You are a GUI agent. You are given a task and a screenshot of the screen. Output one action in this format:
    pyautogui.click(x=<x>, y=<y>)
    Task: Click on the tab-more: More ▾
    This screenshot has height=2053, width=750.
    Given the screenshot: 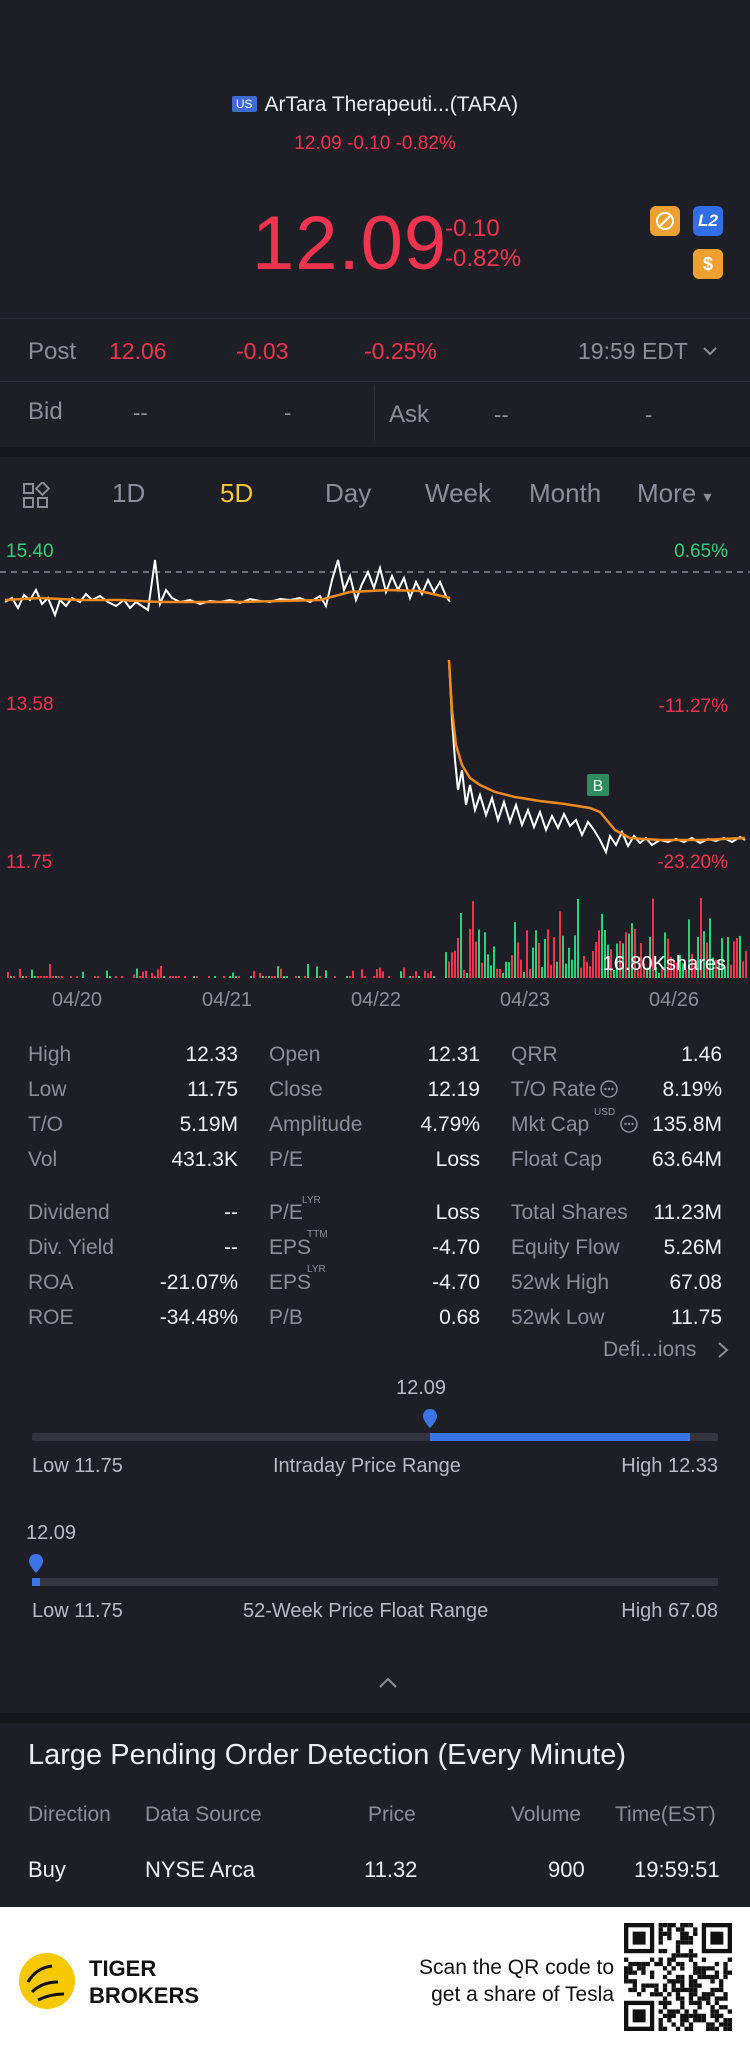 What is the action you would take?
    pyautogui.click(x=674, y=493)
    